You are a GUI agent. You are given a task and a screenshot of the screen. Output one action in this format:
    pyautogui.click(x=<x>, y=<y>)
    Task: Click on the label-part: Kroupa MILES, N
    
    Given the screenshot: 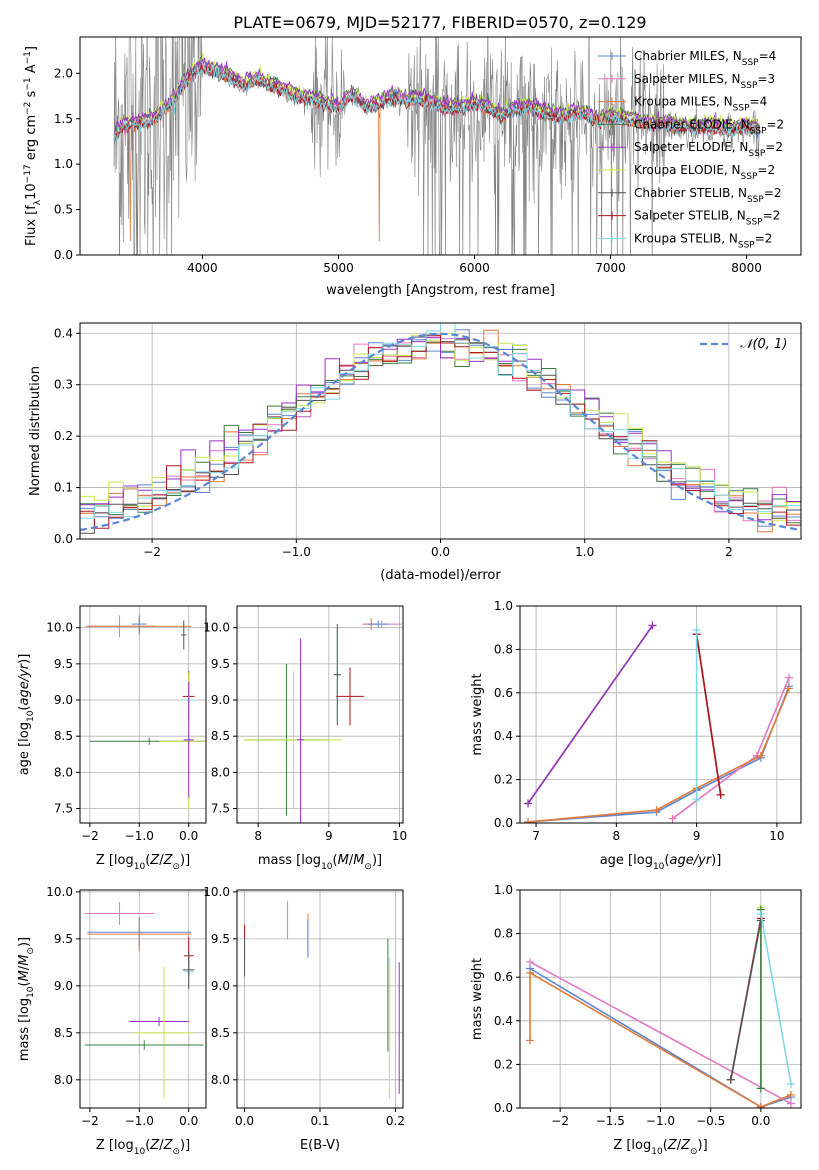 What is the action you would take?
    pyautogui.click(x=683, y=102)
    